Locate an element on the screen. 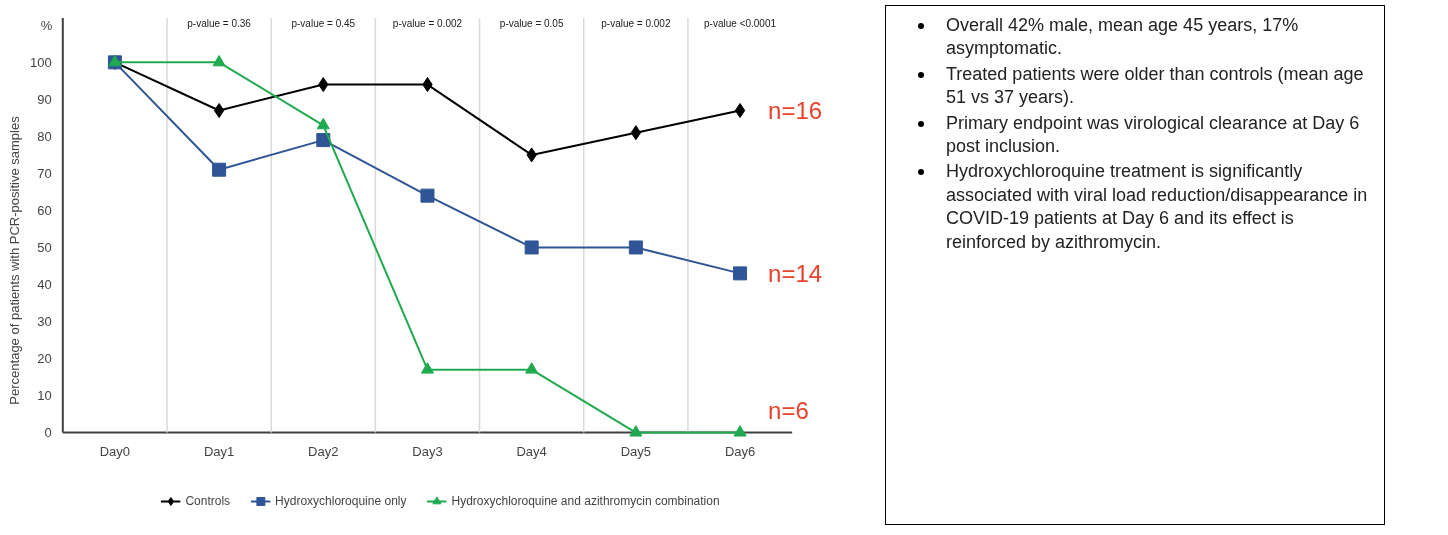  legend-label: Hydroxychloroquine only is located at coordinates (341, 501).